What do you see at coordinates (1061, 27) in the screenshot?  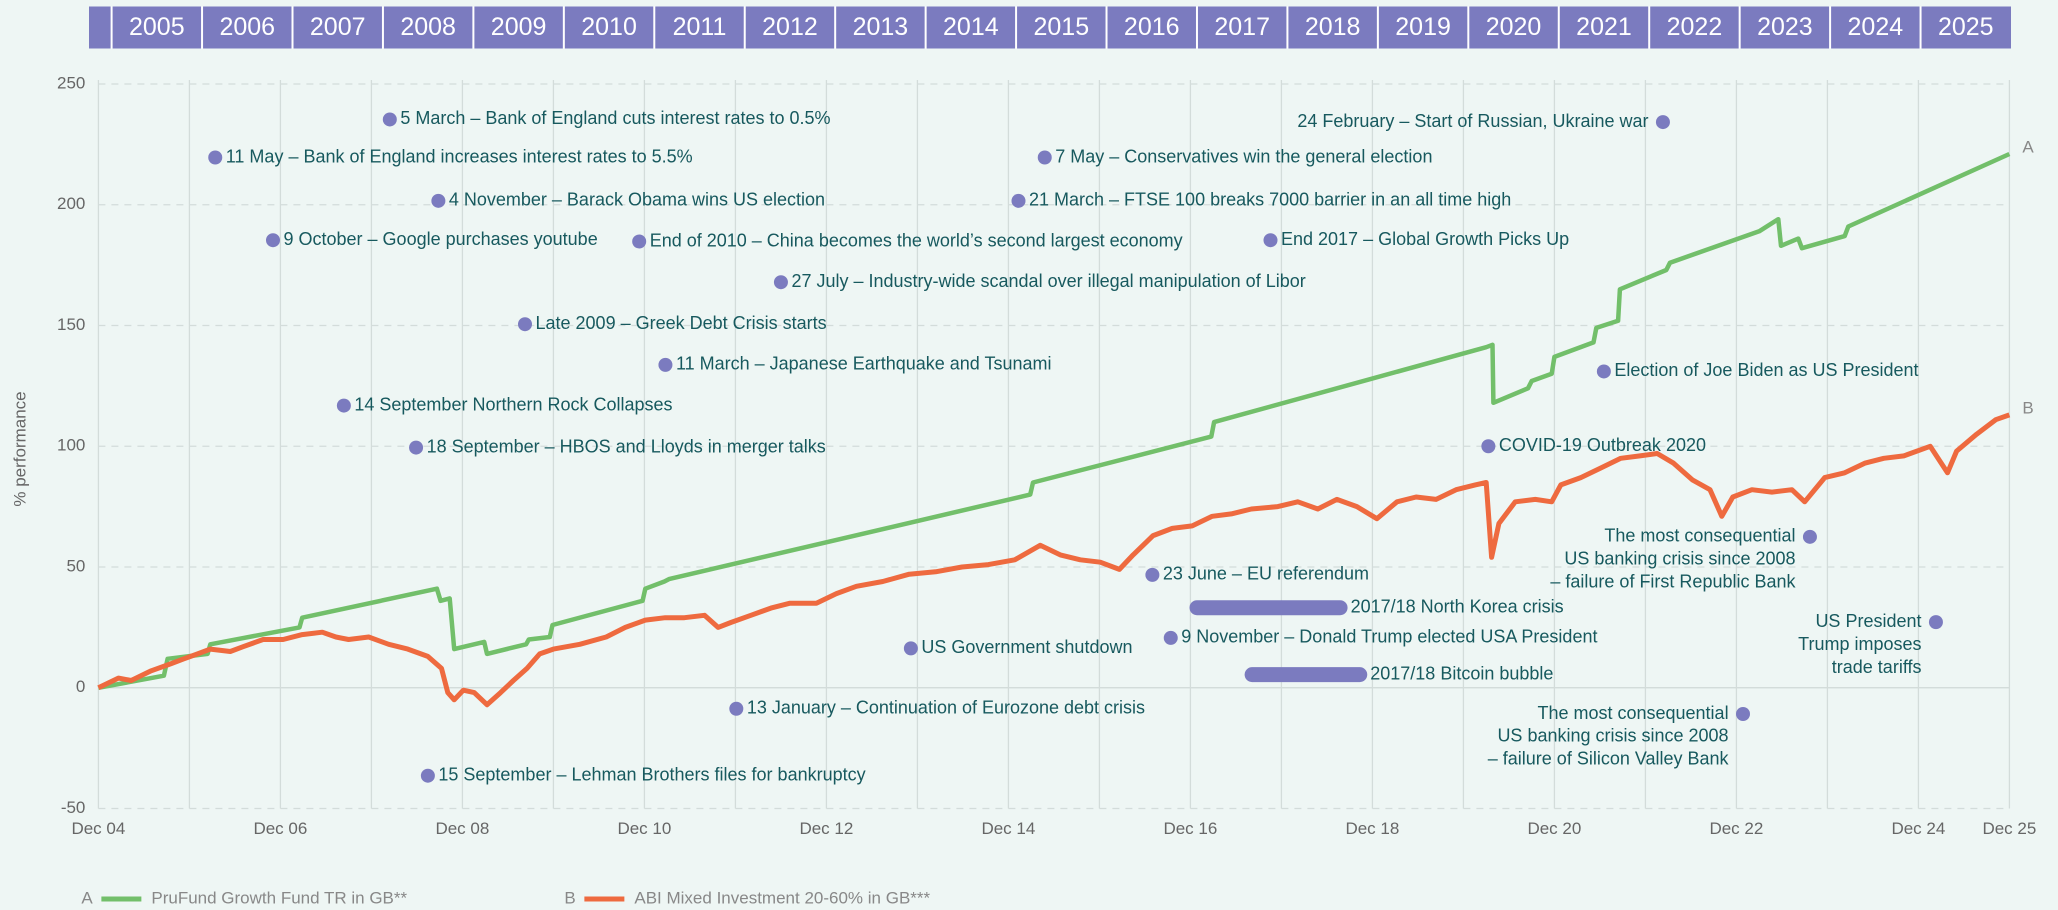 I see `header-year: 2015` at bounding box center [1061, 27].